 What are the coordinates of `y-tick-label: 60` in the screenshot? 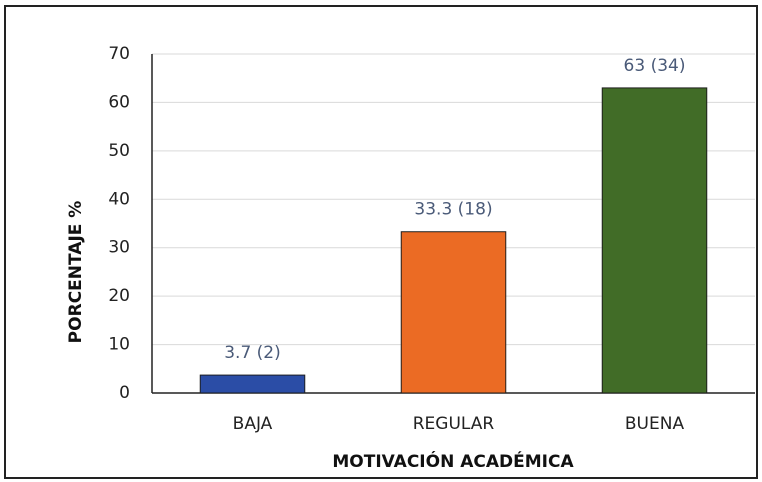 It's located at (119, 102).